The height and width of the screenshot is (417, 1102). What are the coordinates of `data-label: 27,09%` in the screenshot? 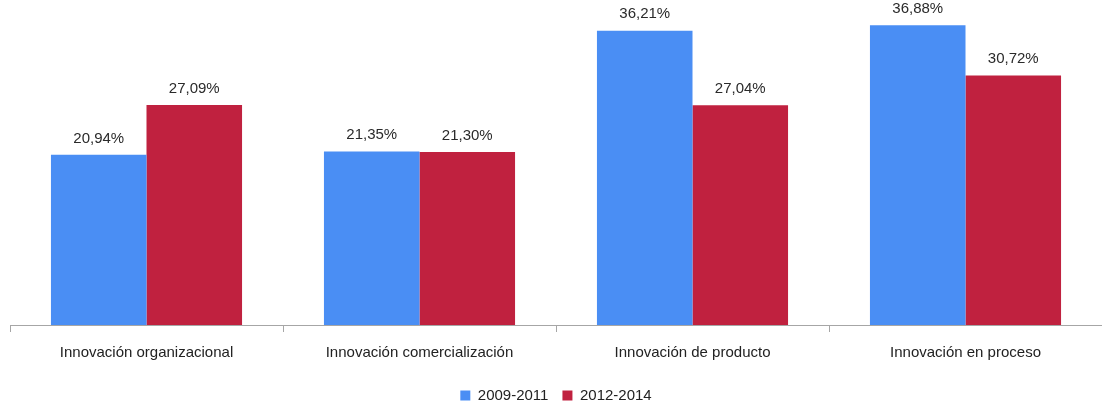 It's located at (194, 87).